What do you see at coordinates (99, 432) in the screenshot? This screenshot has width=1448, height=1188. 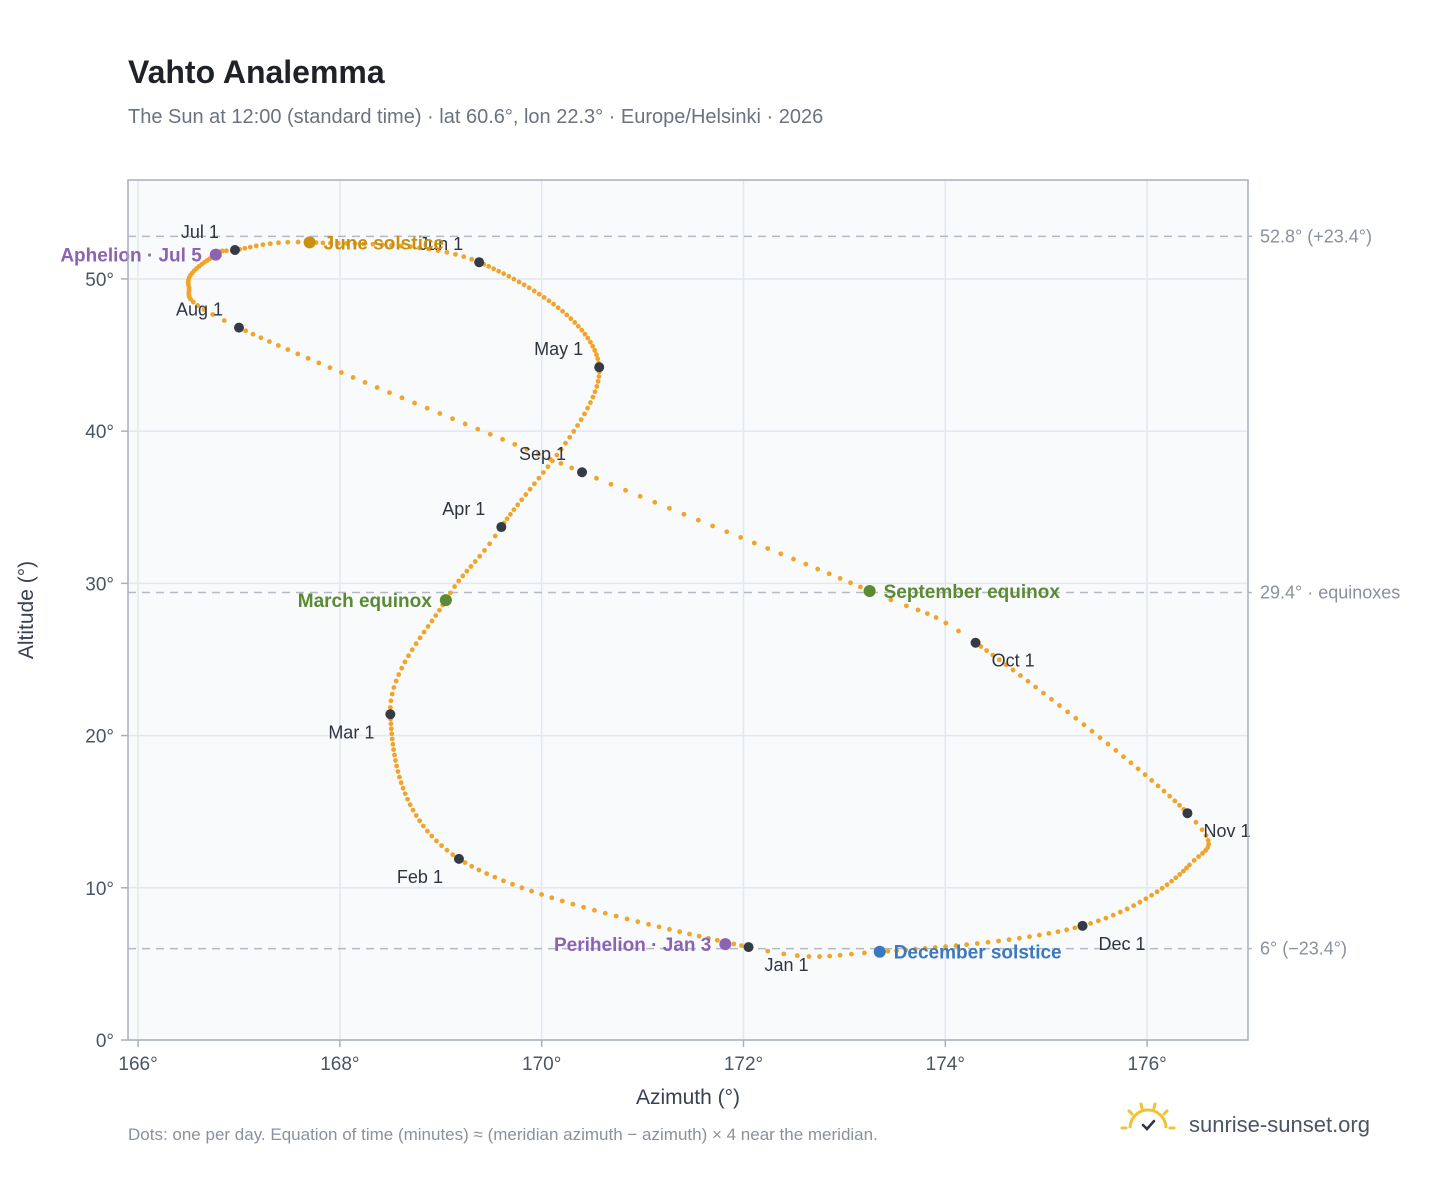 I see `y-tick-label: 40°` at bounding box center [99, 432].